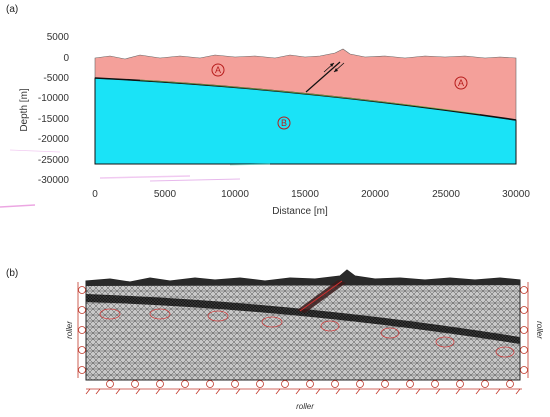 Image resolution: width=550 pixels, height=417 pixels. I want to click on marker-a-right: A, so click(461, 83).